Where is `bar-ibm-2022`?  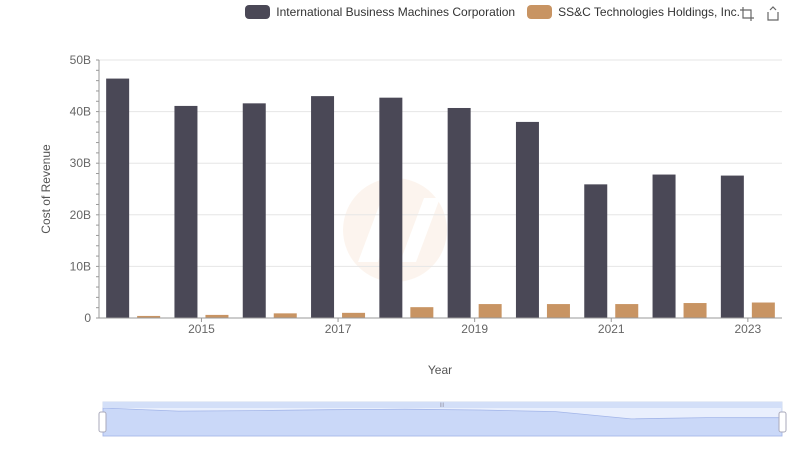 bar-ibm-2022 is located at coordinates (664, 246).